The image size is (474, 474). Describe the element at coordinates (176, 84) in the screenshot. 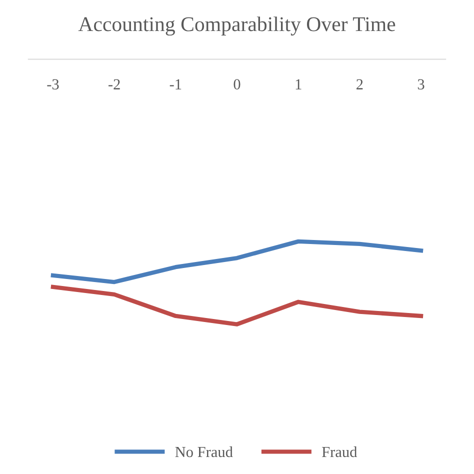

I see `x-tick-label: -1` at that location.